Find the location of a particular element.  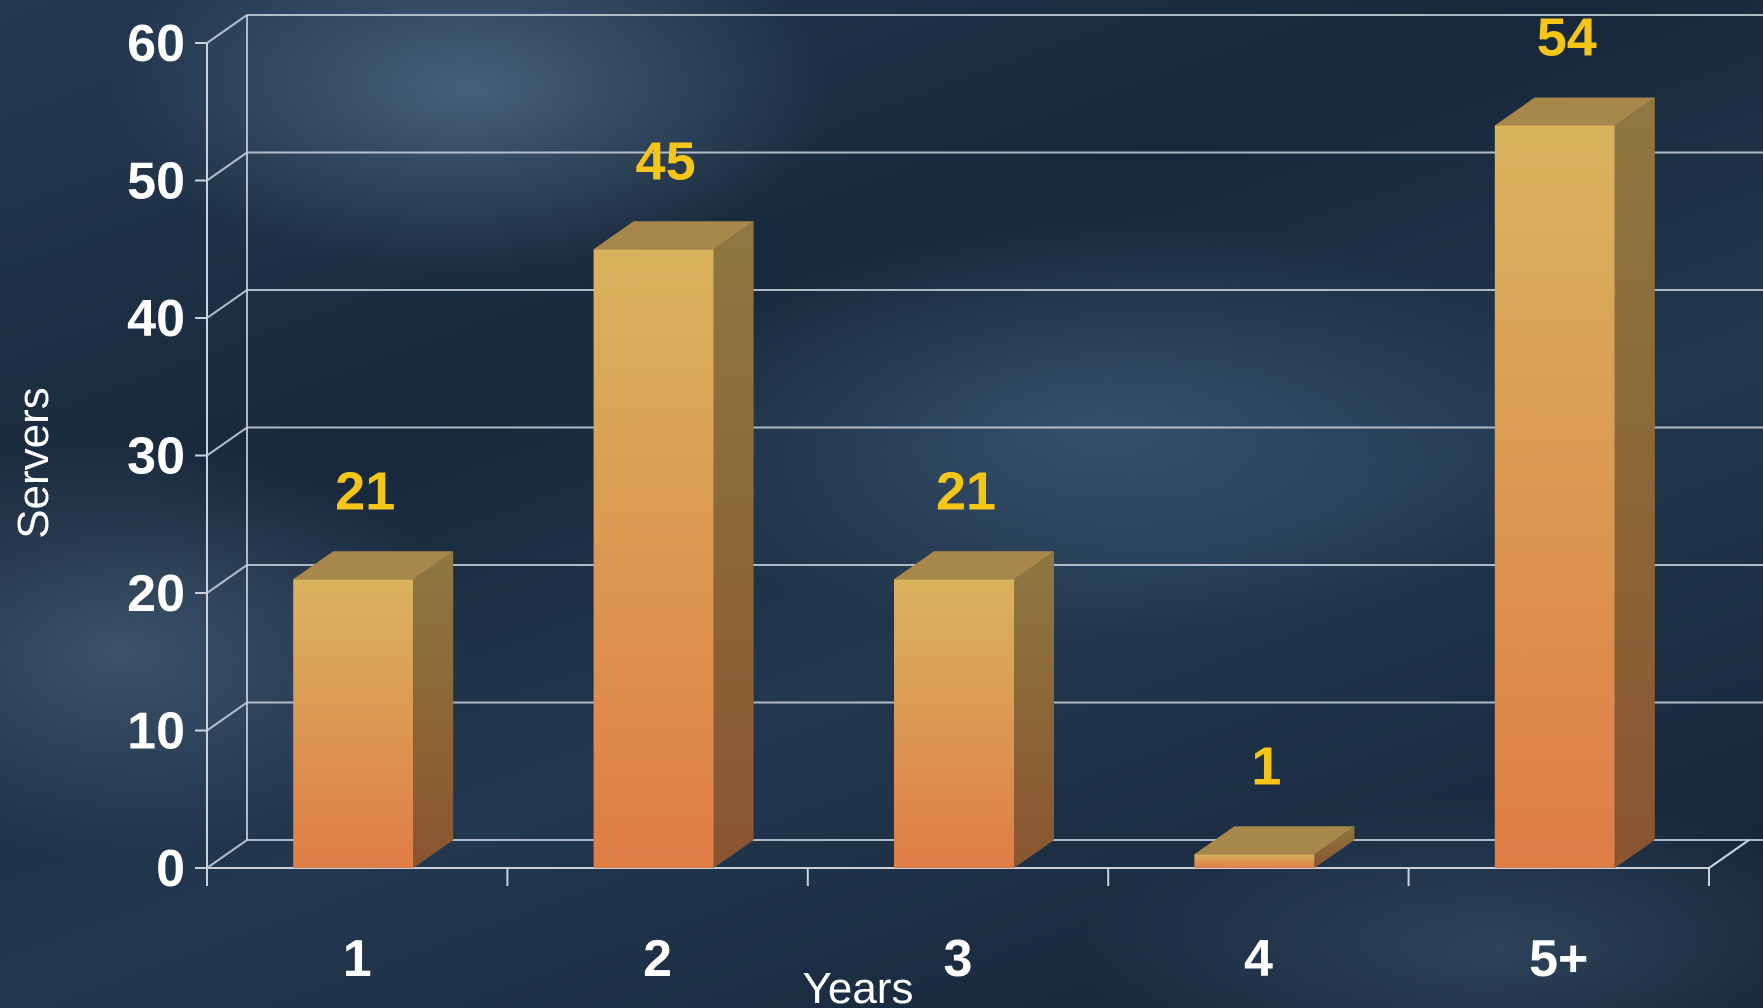

y-tick-label: 40 is located at coordinates (156, 319).